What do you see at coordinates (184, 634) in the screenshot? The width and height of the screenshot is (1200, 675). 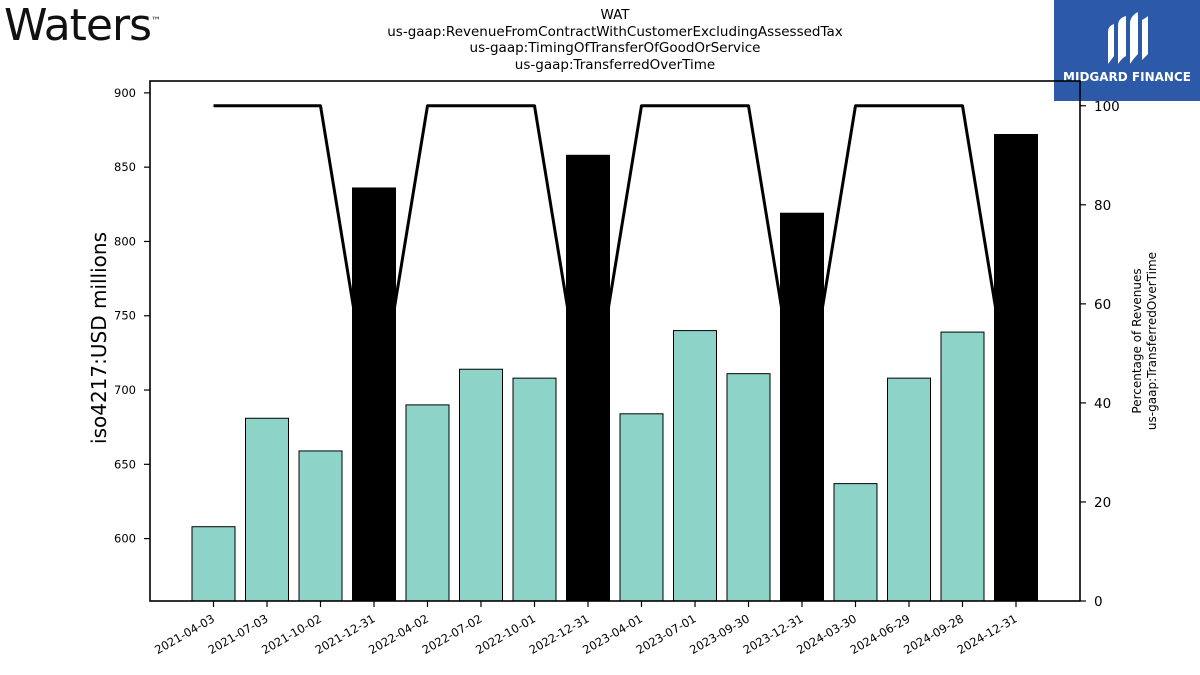 I see `x-tick-label: 2021-04-03` at bounding box center [184, 634].